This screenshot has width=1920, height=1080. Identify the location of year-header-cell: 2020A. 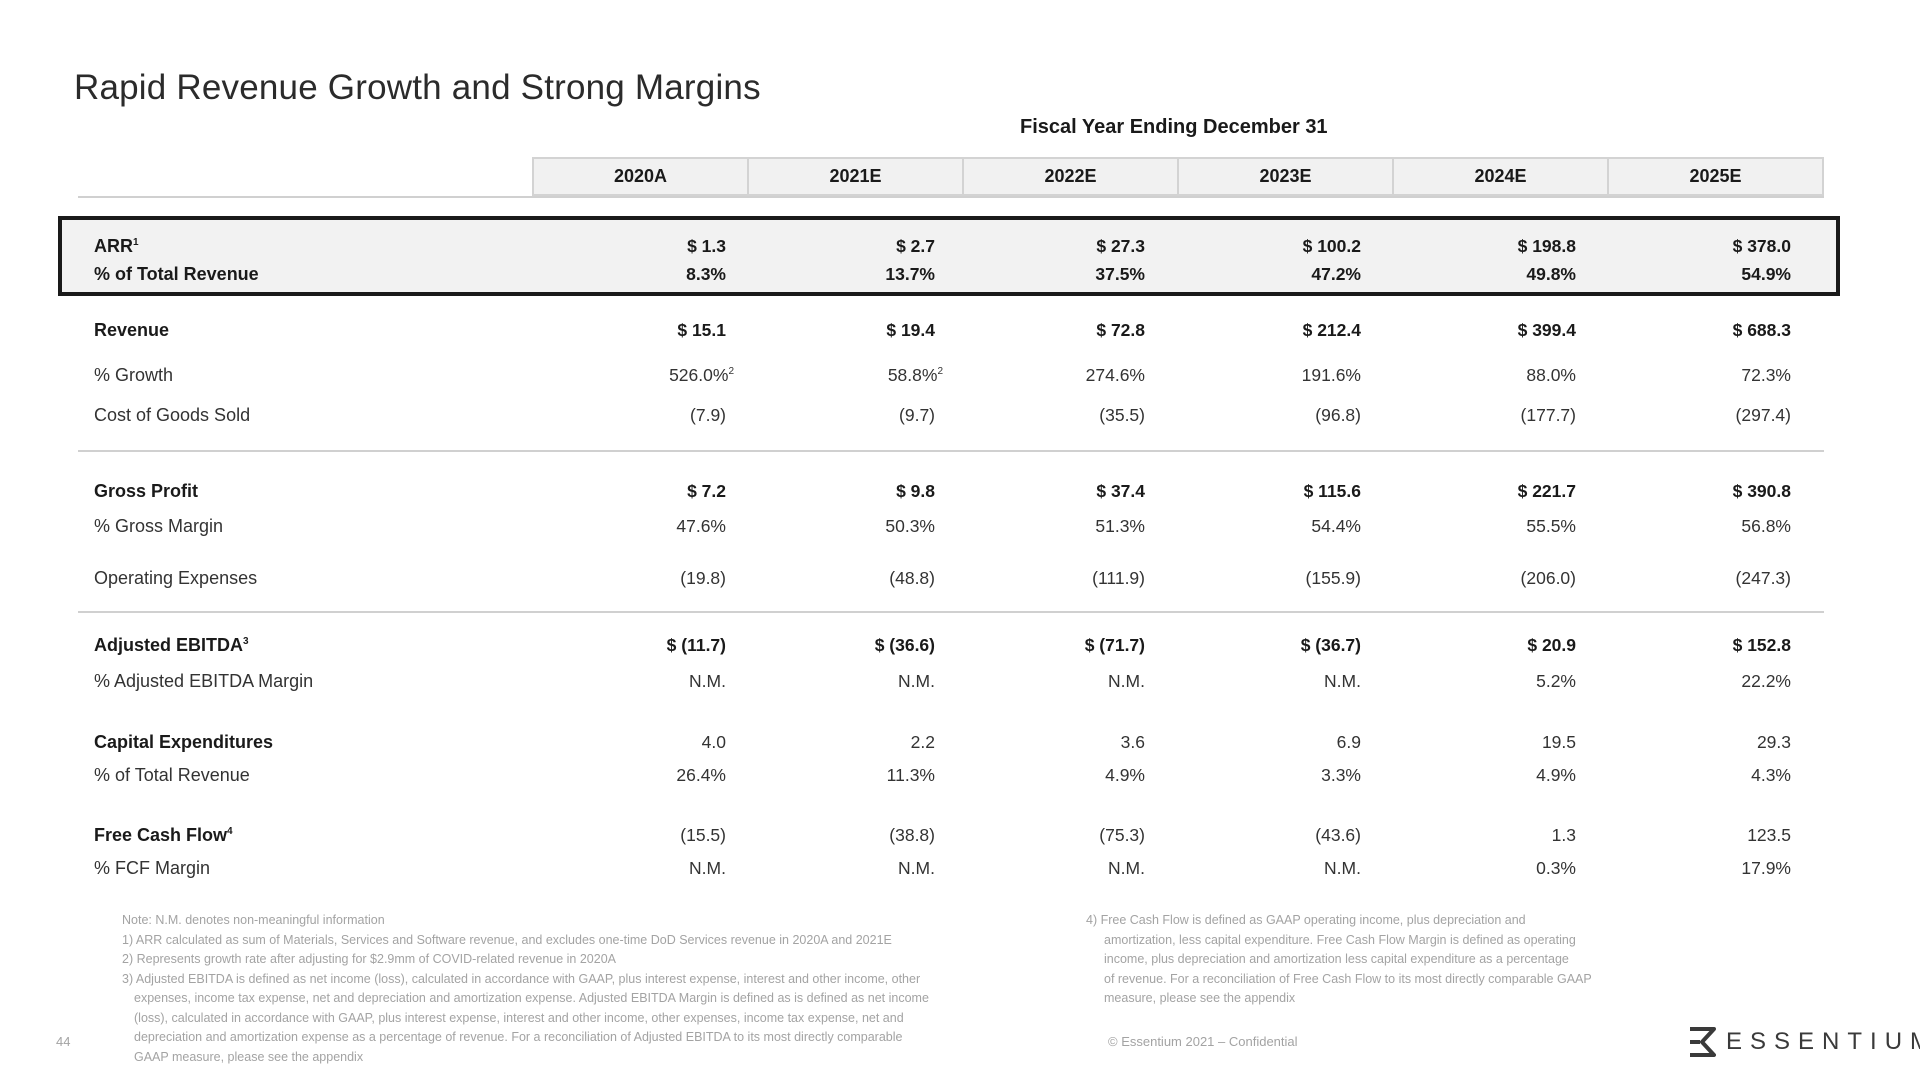
(639, 176).